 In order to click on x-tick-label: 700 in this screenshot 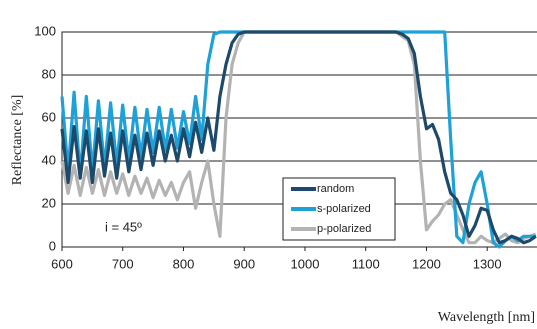, I will do `click(123, 263)`.